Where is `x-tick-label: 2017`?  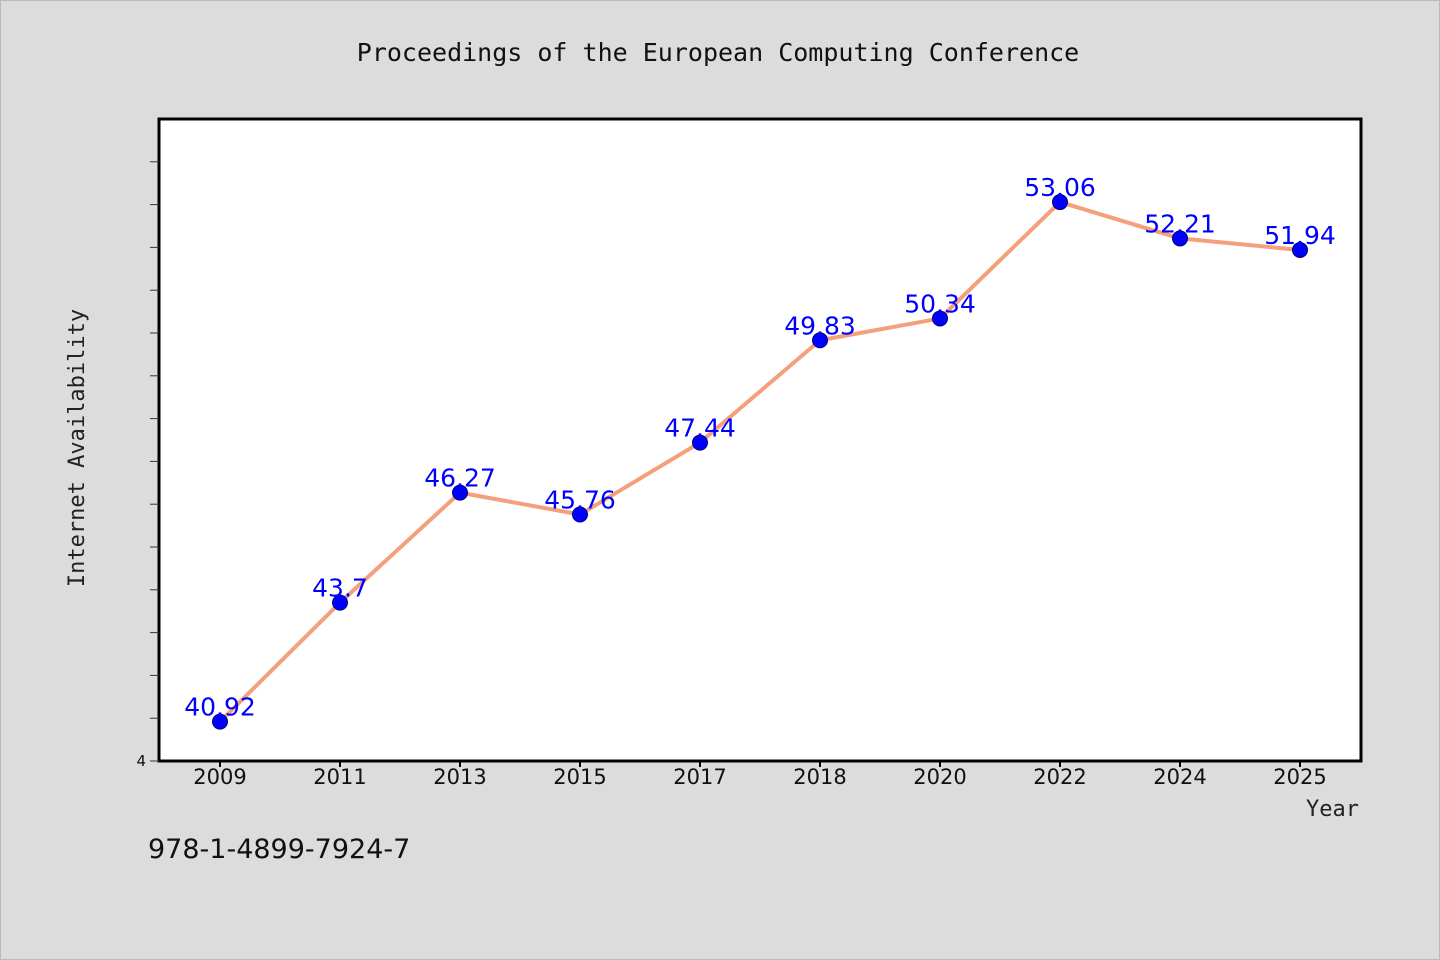
x-tick-label: 2017 is located at coordinates (699, 777).